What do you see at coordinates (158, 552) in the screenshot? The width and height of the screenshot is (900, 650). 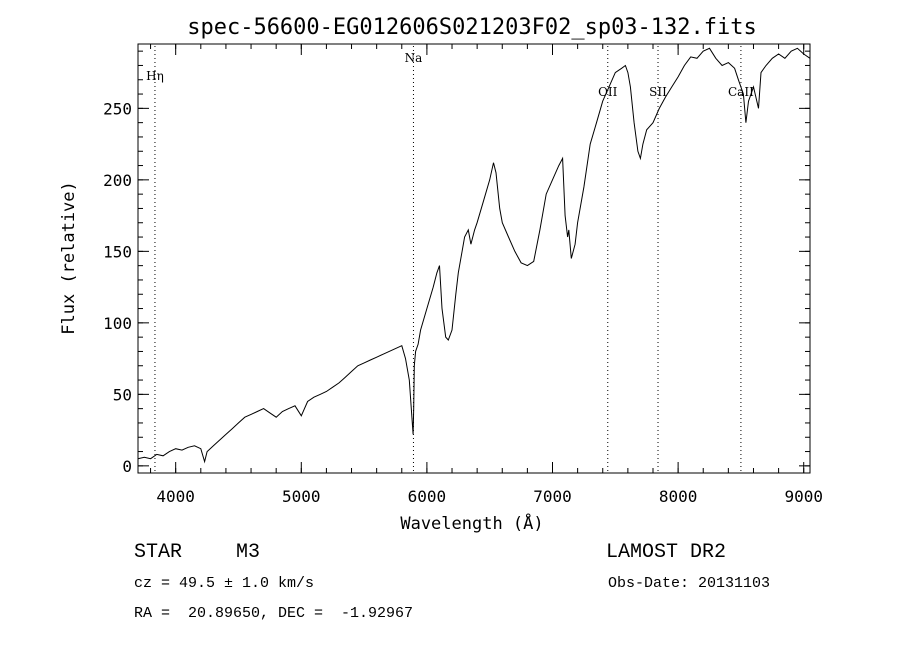 I see `object-class: STAR` at bounding box center [158, 552].